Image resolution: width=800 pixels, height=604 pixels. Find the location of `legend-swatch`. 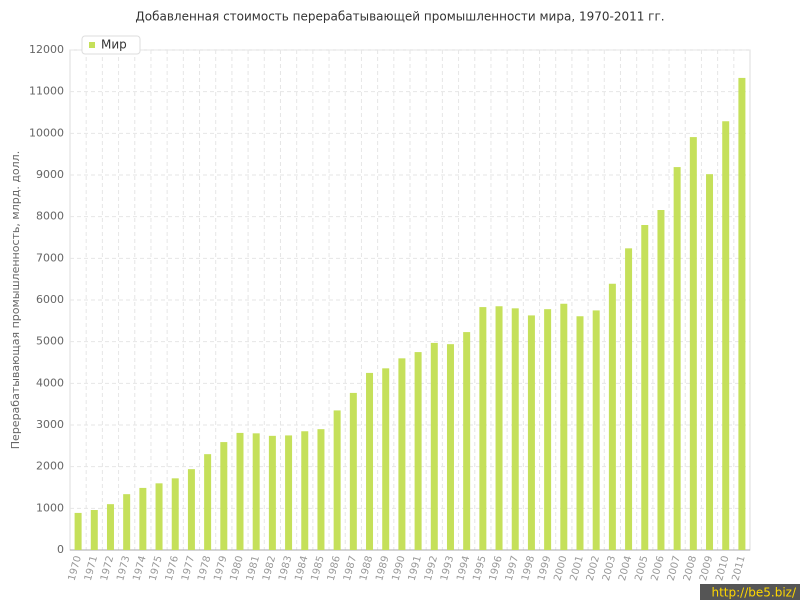

legend-swatch is located at coordinates (92, 45).